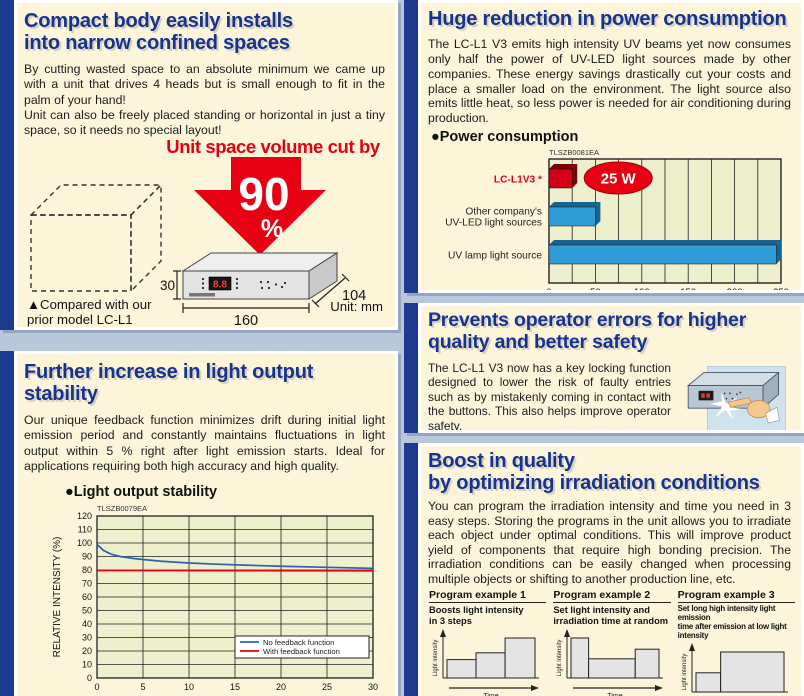 This screenshot has height=696, width=804. Describe the element at coordinates (87, 597) in the screenshot. I see `svg-text: 60` at that location.